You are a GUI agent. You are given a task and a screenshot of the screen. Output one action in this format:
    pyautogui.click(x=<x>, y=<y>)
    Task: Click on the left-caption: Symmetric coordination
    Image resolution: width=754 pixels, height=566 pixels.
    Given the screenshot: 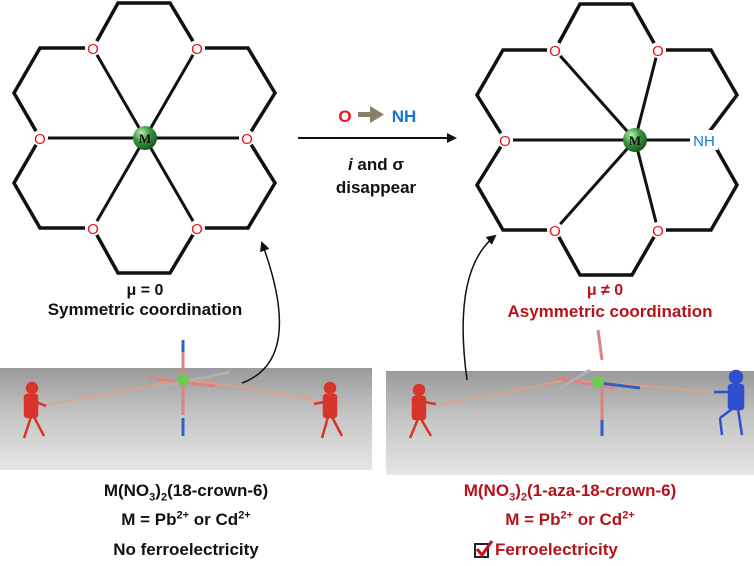 What is the action you would take?
    pyautogui.click(x=145, y=309)
    